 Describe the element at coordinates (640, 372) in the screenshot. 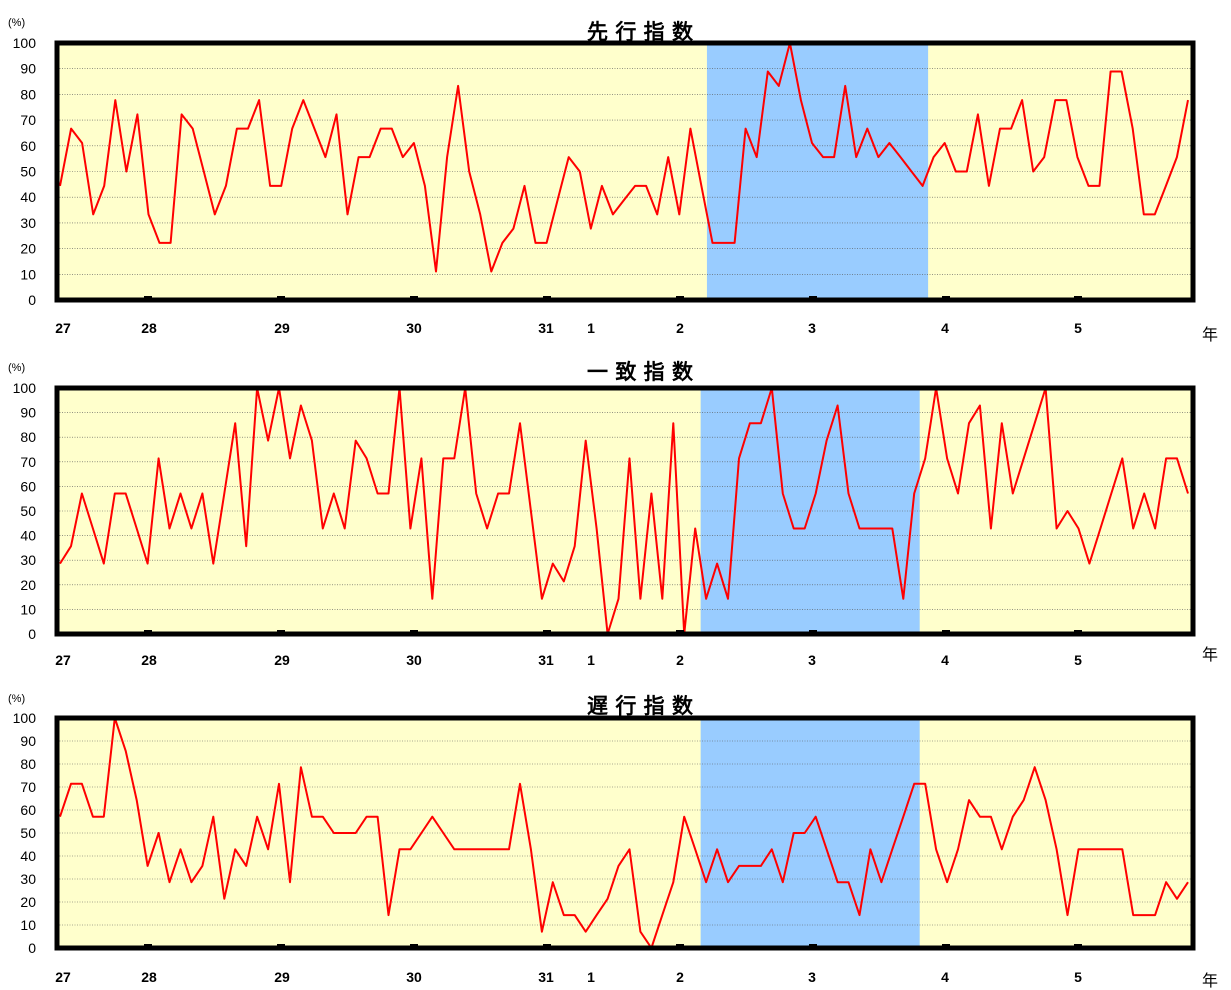

I see `chart-title: 一 致 指 数` at that location.